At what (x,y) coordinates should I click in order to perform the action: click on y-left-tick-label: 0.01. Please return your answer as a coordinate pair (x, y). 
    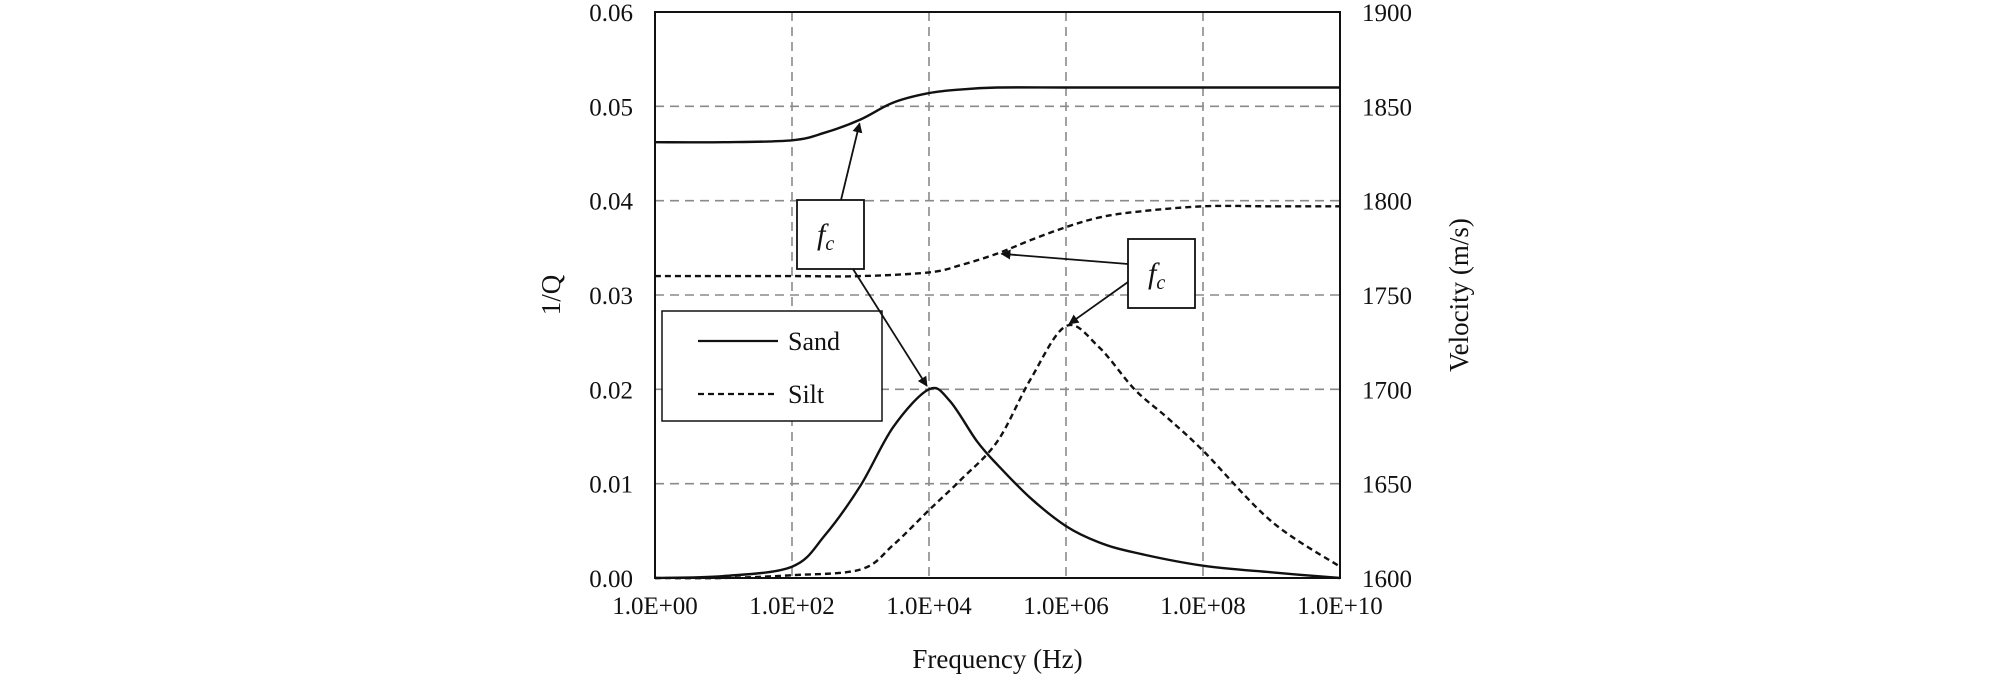
    Looking at the image, I should click on (611, 485).